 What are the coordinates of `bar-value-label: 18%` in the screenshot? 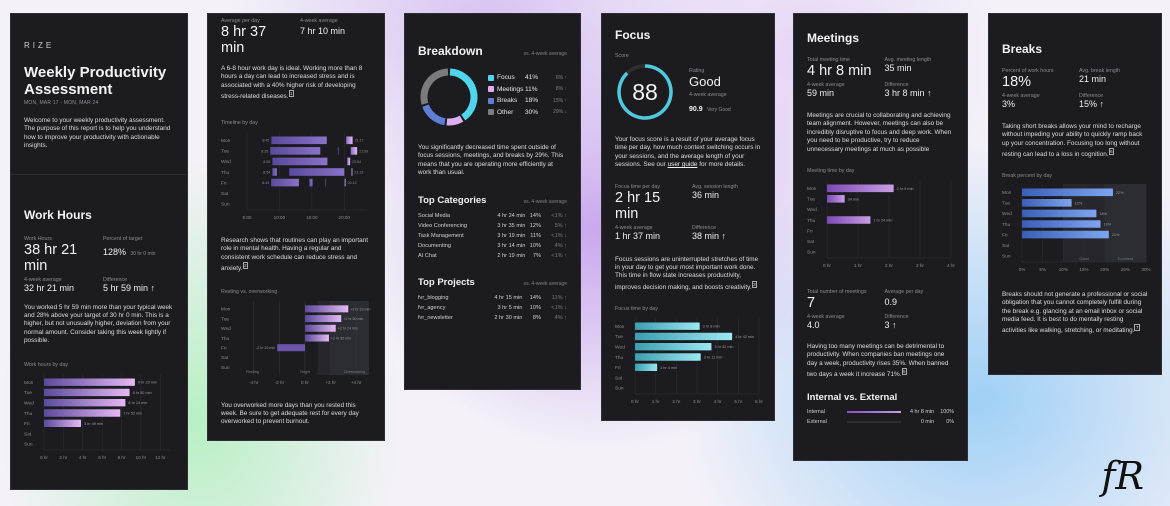 It's located at (1103, 214).